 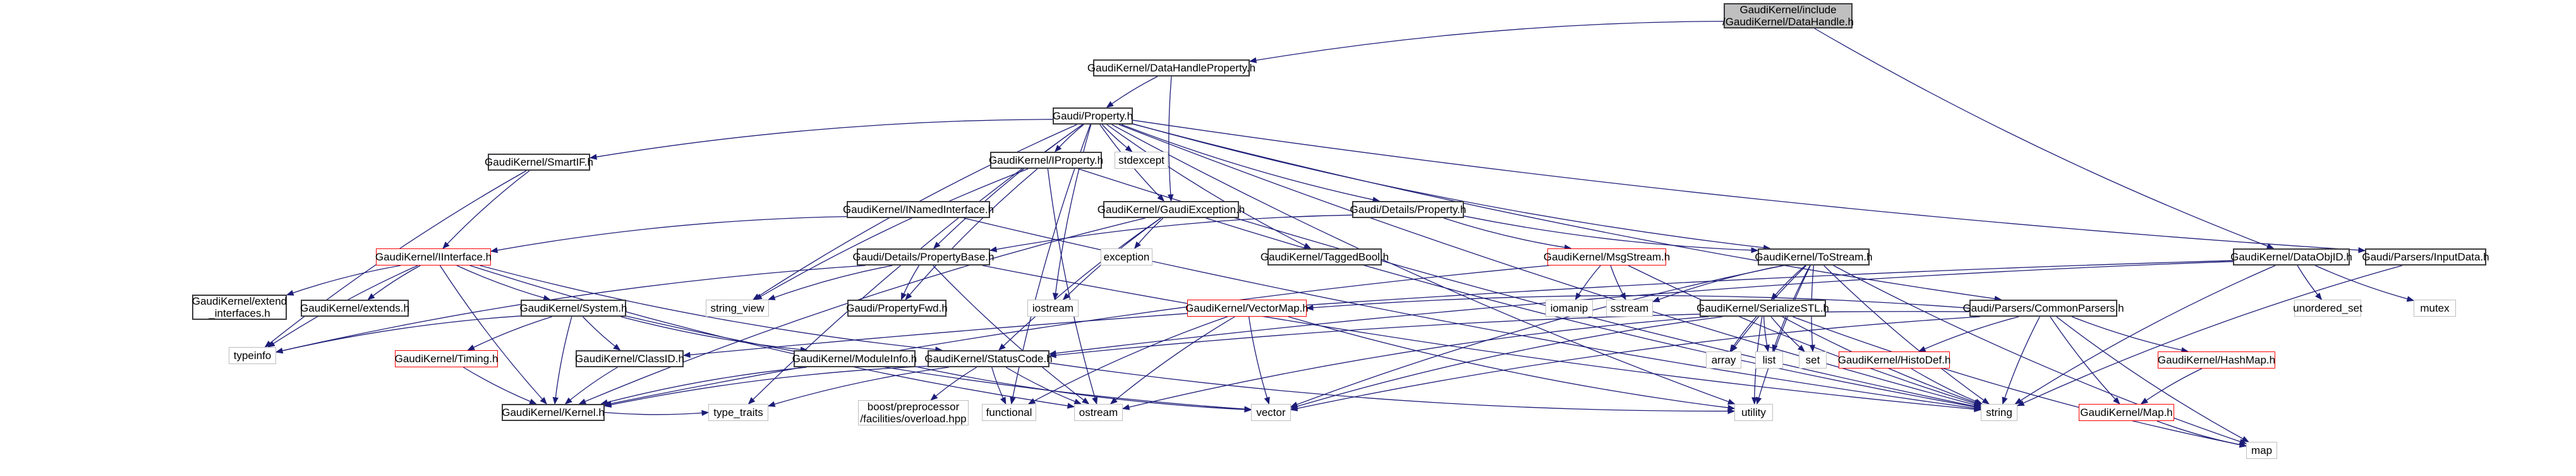 I want to click on graph-edge-property-stdexcept, so click(x=1117, y=138).